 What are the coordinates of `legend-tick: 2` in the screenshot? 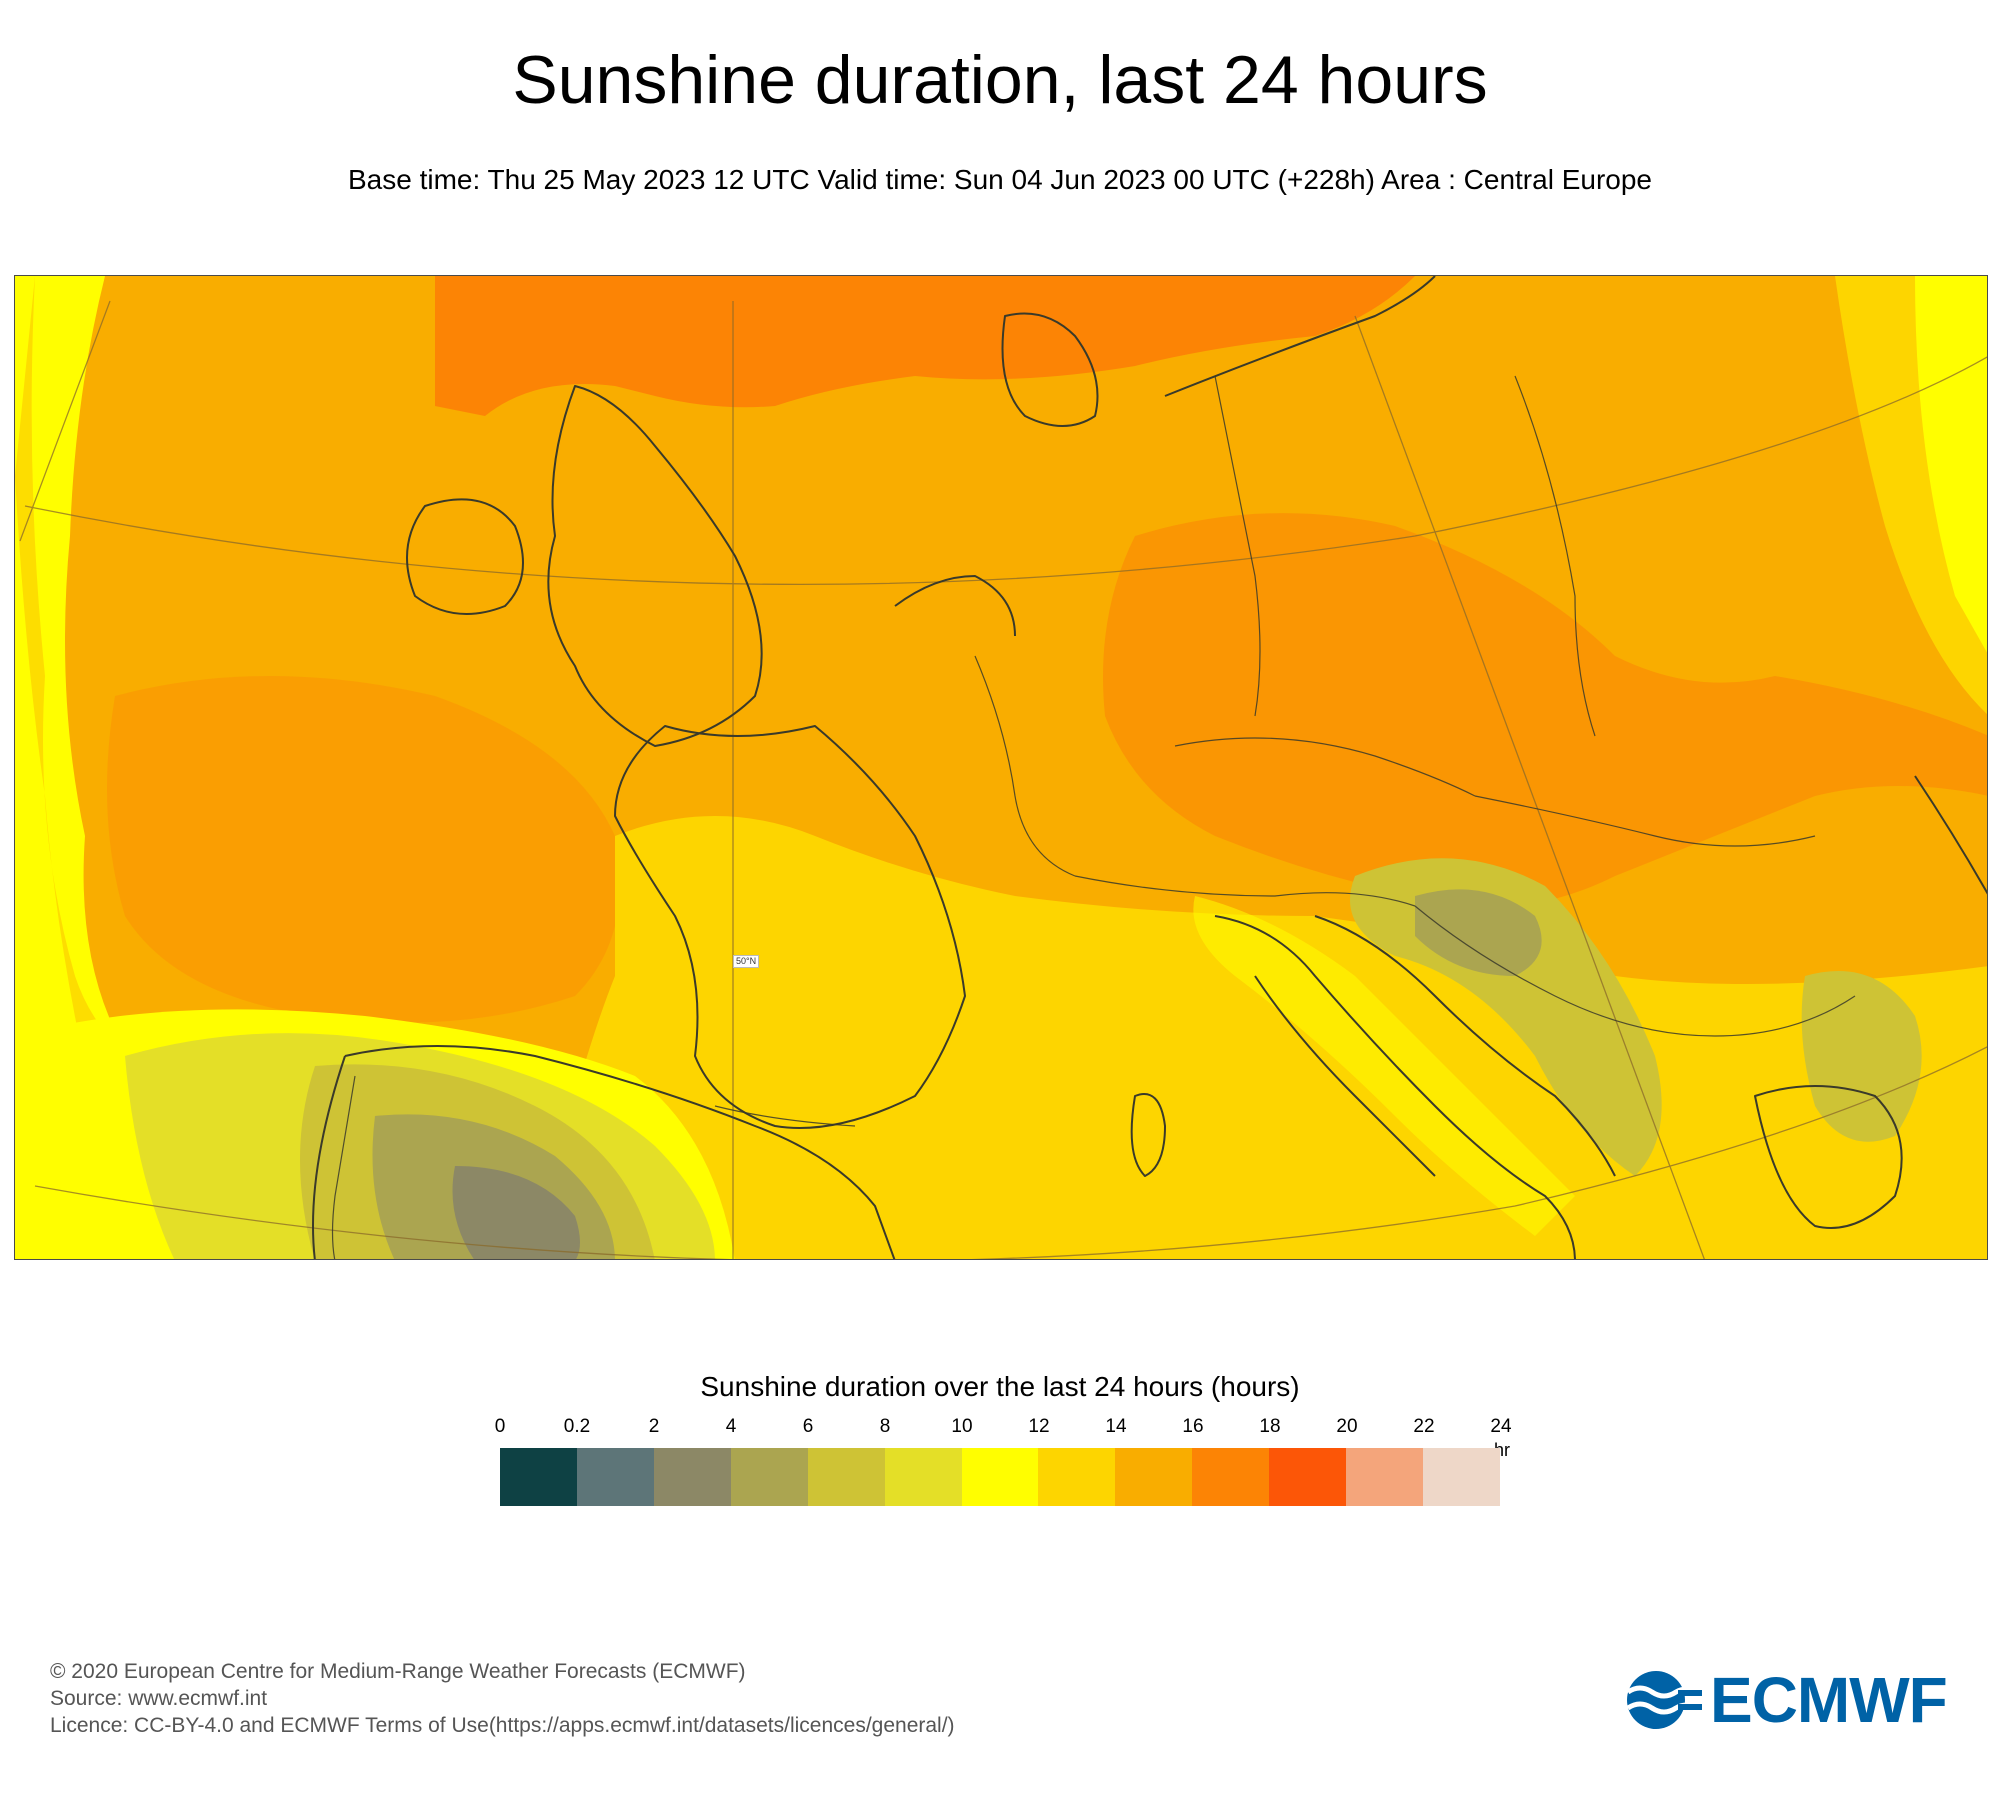 It's located at (654, 1426).